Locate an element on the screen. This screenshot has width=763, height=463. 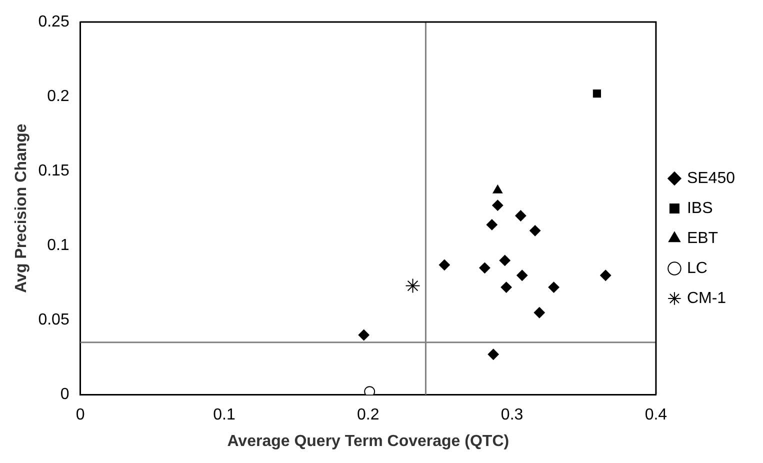
y-tick-label: 0.1 is located at coordinates (58, 245).